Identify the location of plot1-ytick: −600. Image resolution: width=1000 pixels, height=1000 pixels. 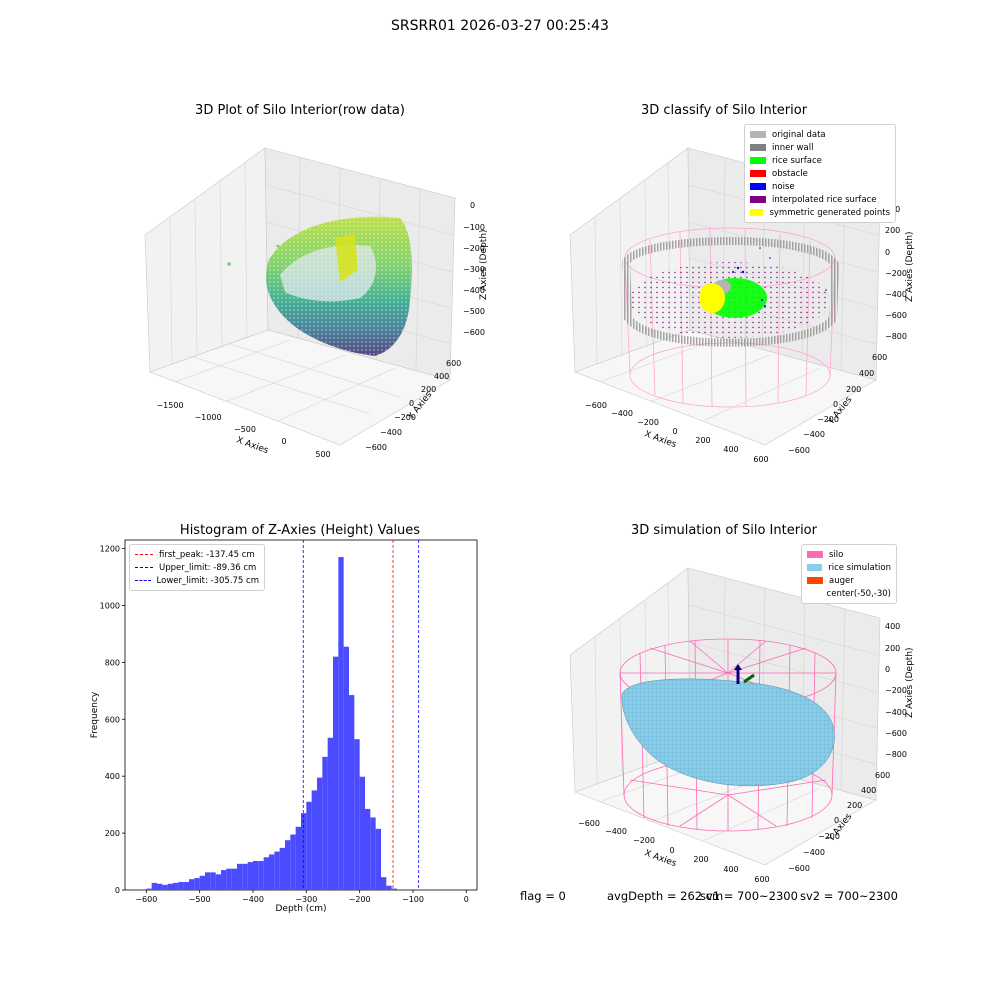
(376, 447).